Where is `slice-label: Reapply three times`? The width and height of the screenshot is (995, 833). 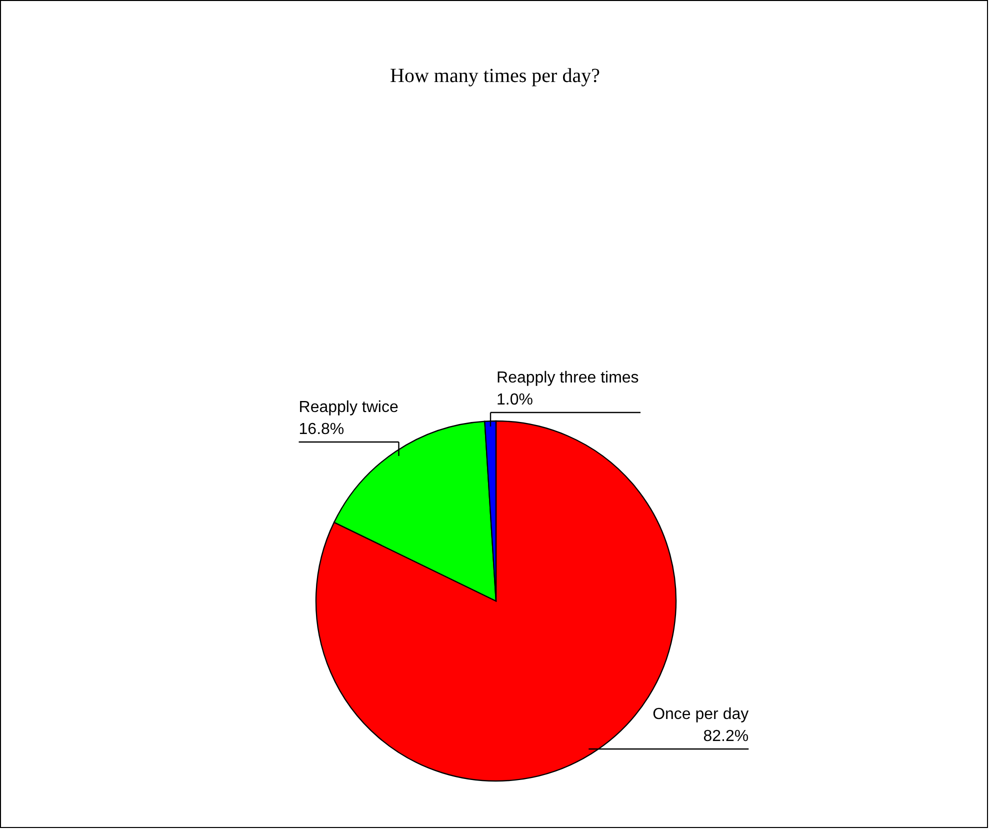
slice-label: Reapply three times is located at coordinates (567, 377).